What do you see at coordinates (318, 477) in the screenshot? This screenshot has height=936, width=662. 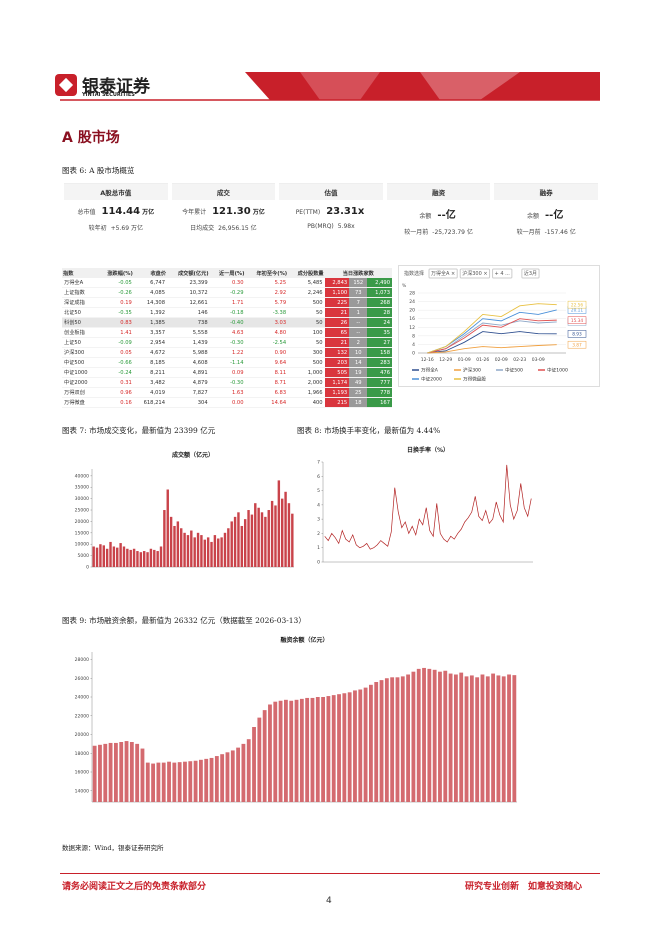 I see `y-tick-label: 6` at bounding box center [318, 477].